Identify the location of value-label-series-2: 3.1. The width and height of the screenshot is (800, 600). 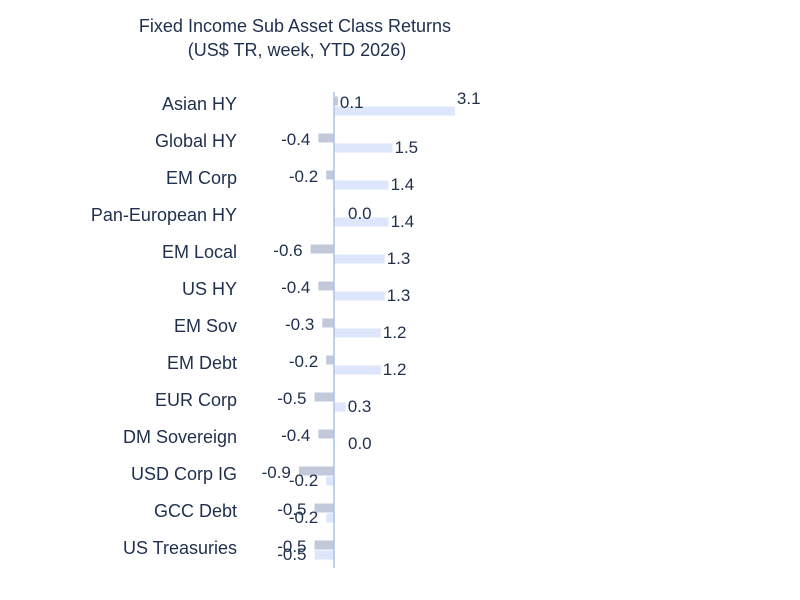
(469, 98).